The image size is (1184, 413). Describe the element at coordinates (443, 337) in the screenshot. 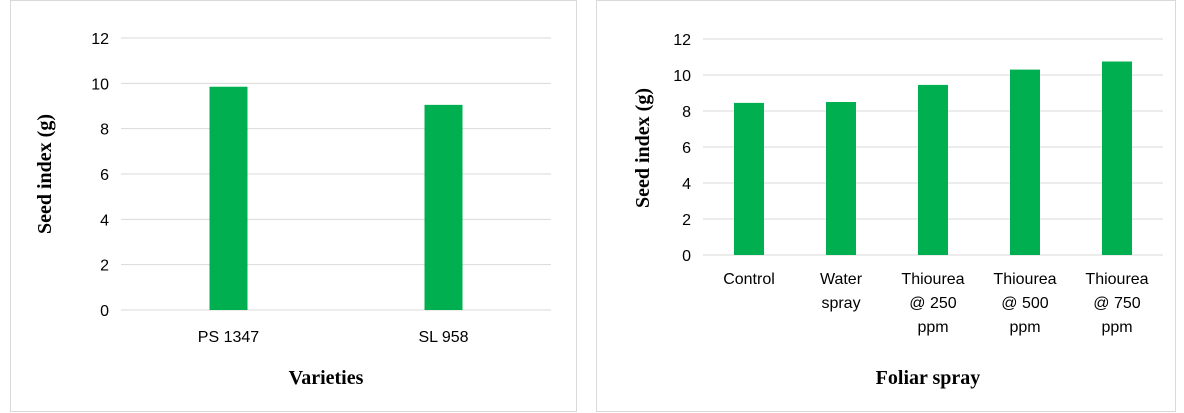

I see `x-category-label: SL 958` at that location.